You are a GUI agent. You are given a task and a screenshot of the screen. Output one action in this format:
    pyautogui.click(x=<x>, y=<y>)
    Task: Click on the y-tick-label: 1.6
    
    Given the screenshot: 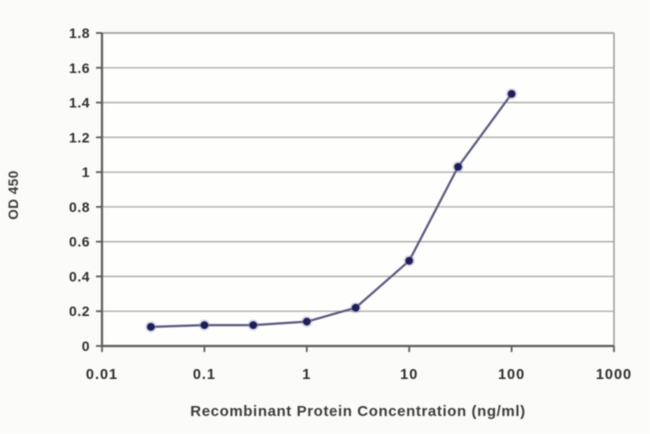 What is the action you would take?
    pyautogui.click(x=79, y=68)
    